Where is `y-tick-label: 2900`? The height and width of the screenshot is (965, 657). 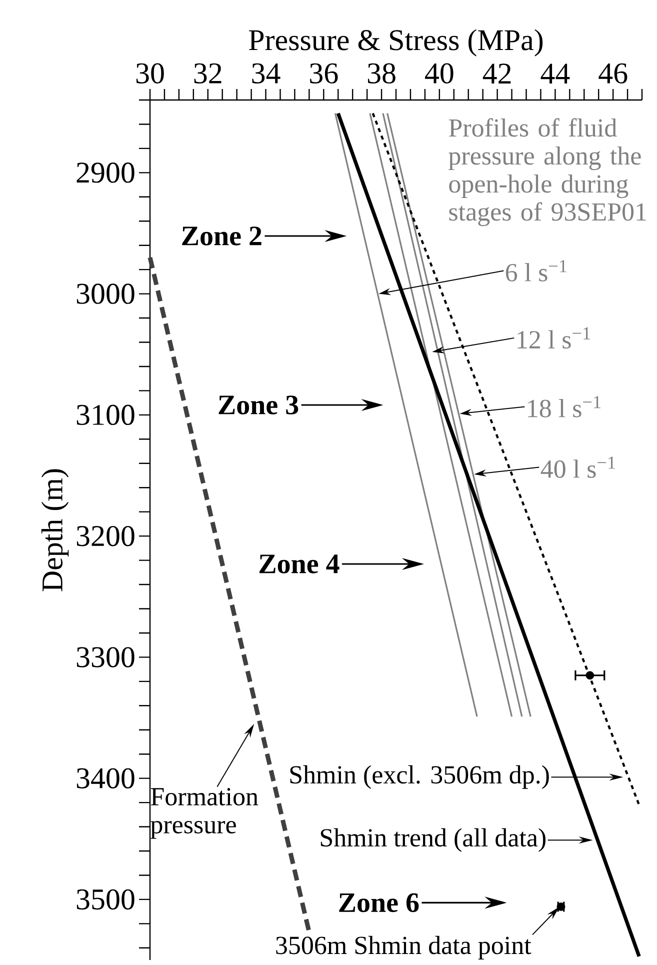
y-tick-label: 2900 is located at coordinates (105, 172).